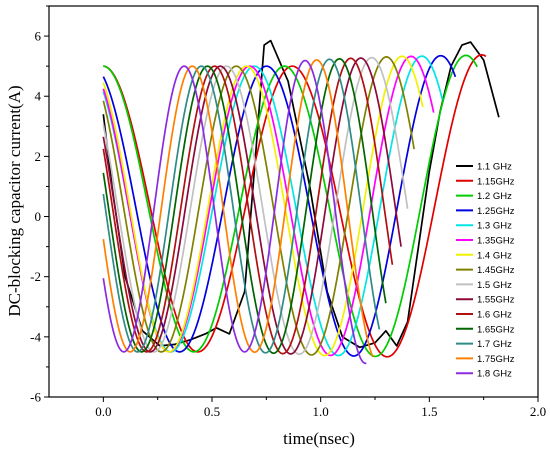 This screenshot has width=550, height=454. What do you see at coordinates (496, 359) in the screenshot?
I see `legend-label: 1.75GHz` at bounding box center [496, 359].